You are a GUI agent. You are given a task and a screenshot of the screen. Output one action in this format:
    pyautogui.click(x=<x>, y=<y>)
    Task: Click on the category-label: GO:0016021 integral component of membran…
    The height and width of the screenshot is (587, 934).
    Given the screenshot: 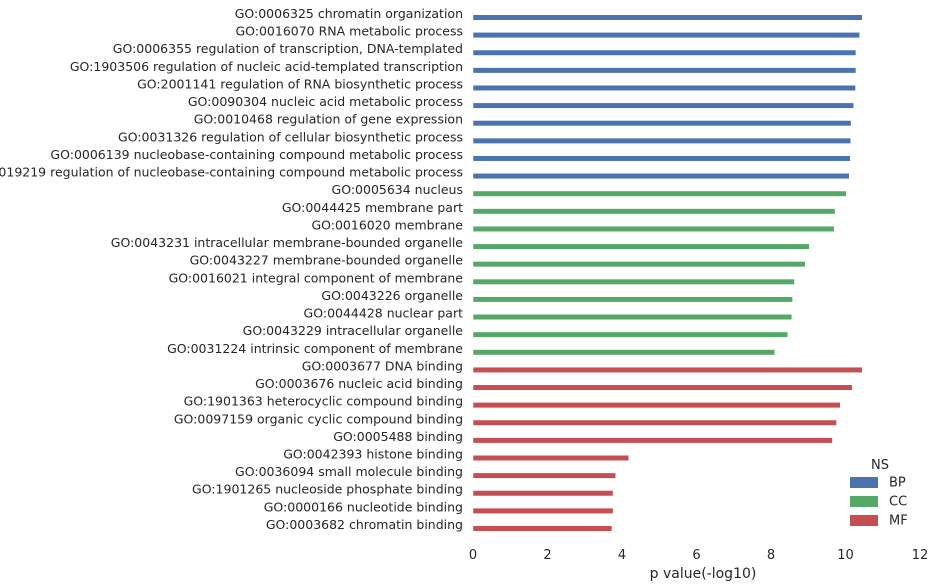 What is the action you would take?
    pyautogui.click(x=316, y=277)
    